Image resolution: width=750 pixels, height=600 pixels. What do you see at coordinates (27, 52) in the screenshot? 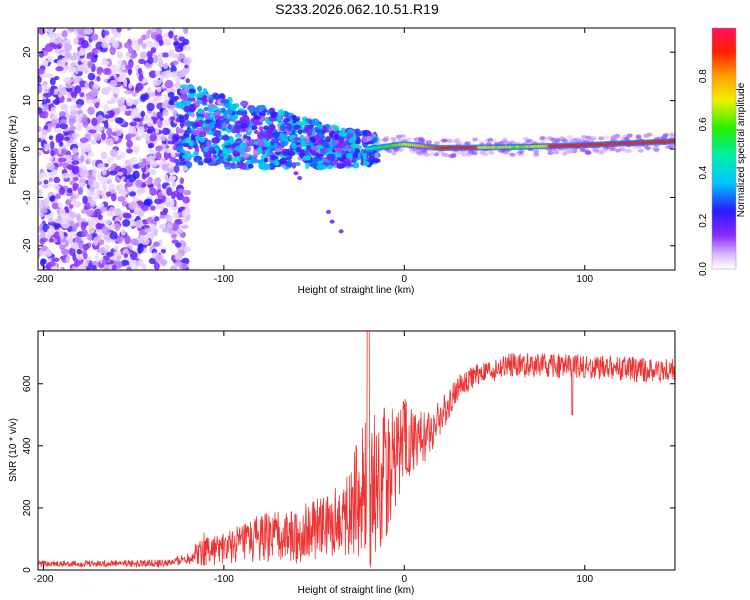
I see `y-tick-label-top: 20` at bounding box center [27, 52].